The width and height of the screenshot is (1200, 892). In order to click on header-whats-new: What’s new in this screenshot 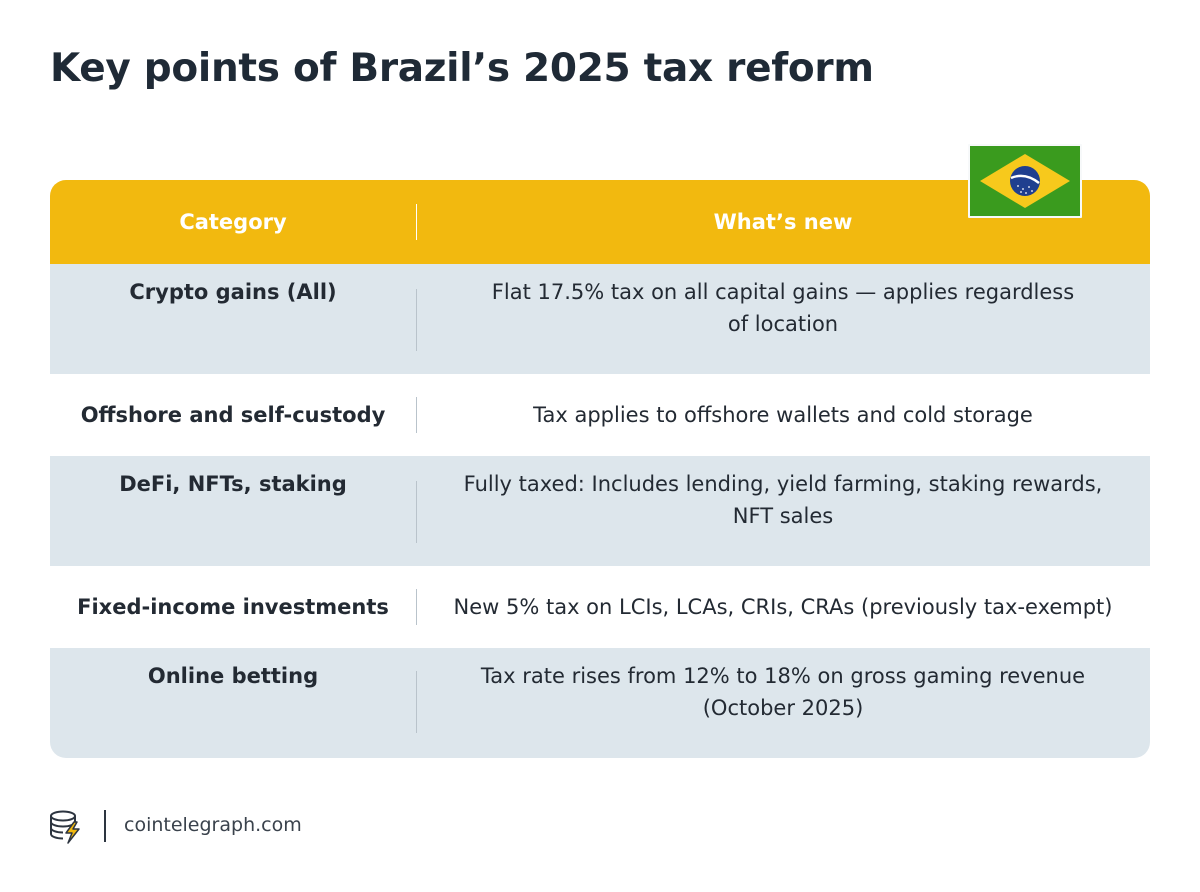, I will do `click(783, 222)`.